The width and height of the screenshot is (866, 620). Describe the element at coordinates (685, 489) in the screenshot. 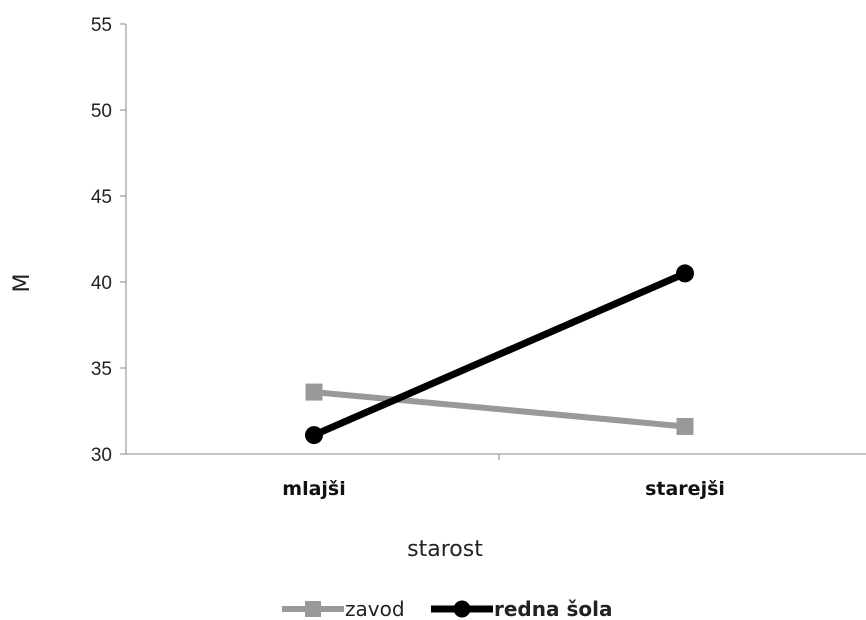

I see `x-category-label: starejši` at that location.